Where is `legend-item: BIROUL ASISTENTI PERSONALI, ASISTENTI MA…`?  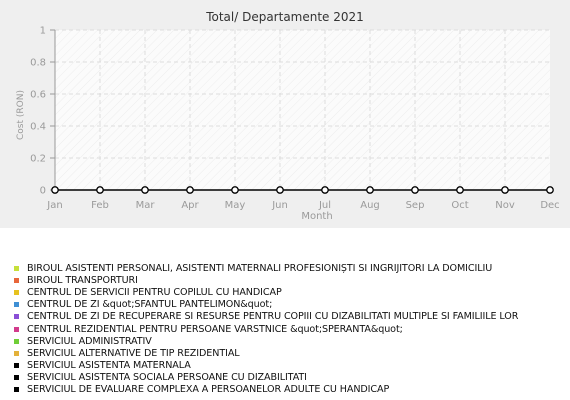 legend-item: BIROUL ASISTENTI PERSONALI, ASISTENTI MA… is located at coordinates (266, 268).